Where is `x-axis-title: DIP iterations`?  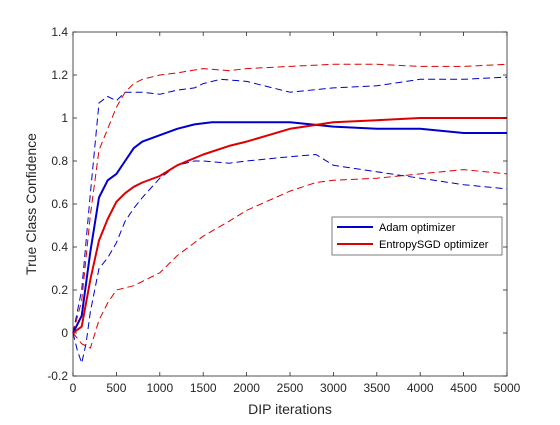 x-axis-title: DIP iterations is located at coordinates (290, 409).